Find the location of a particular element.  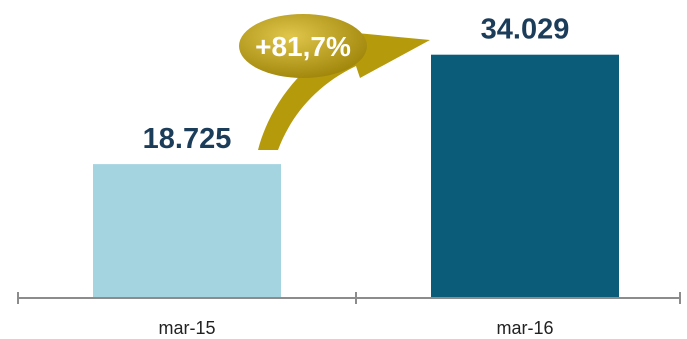

category-label-mar-16: mar-16 is located at coordinates (524, 328).